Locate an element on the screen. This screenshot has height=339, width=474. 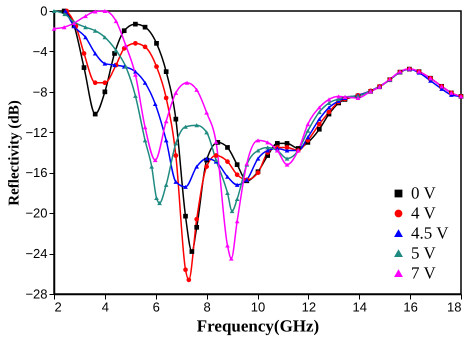
x-tick-label: 8 is located at coordinates (207, 307).